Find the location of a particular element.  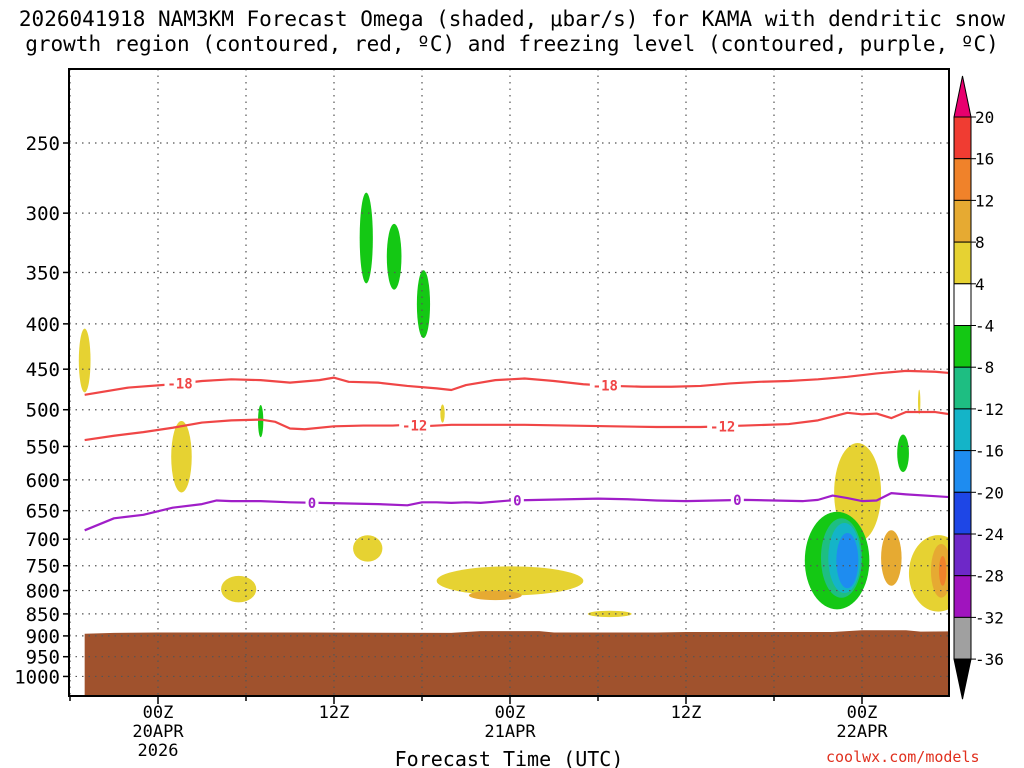

colorbar-label-7: -12 is located at coordinates (989, 409).